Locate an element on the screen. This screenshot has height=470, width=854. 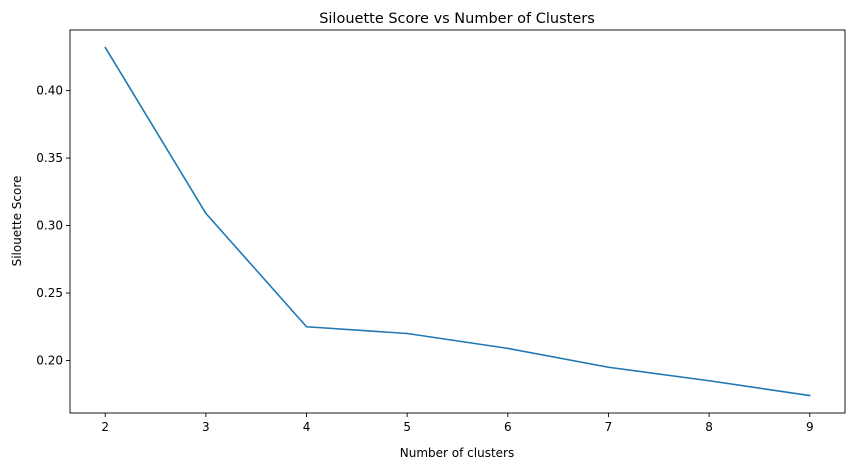
y-tick-label: 0.20 is located at coordinates (49, 361).